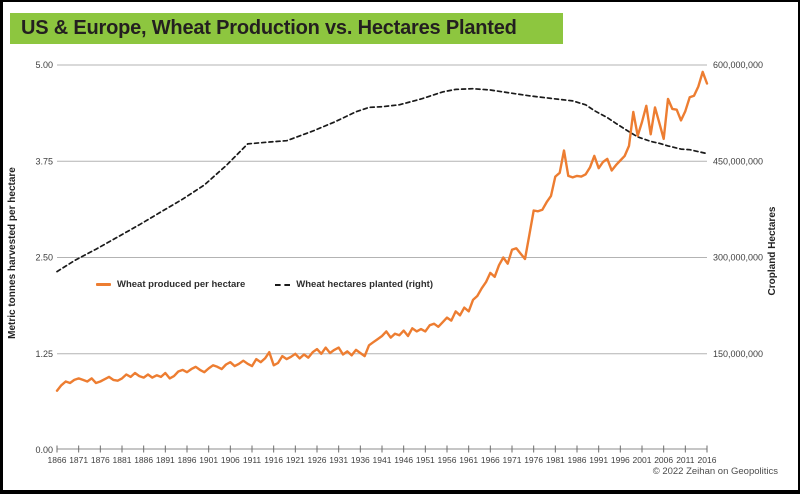  I want to click on x-axis-tick-label: 1951, so click(425, 460).